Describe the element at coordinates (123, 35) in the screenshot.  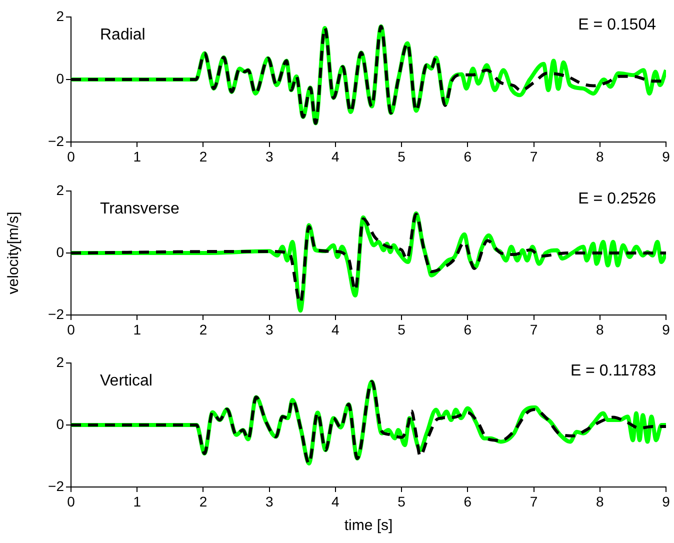
I see `annotation: Radial` at that location.